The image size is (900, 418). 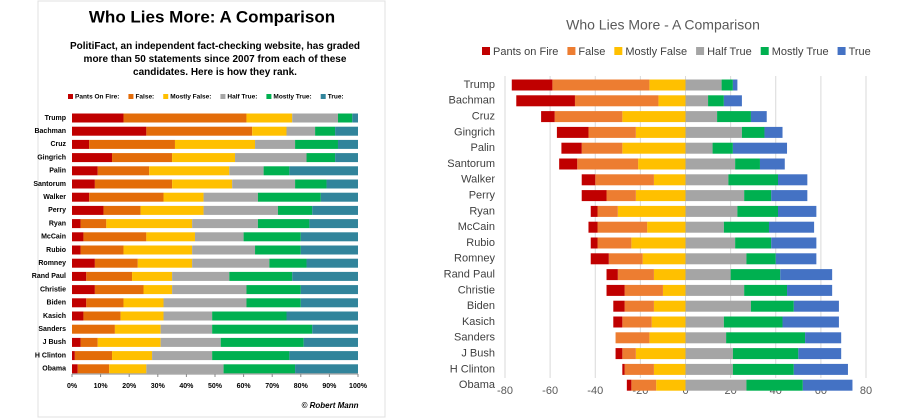 What do you see at coordinates (505, 391) in the screenshot?
I see `x-tick-label: -80` at bounding box center [505, 391].